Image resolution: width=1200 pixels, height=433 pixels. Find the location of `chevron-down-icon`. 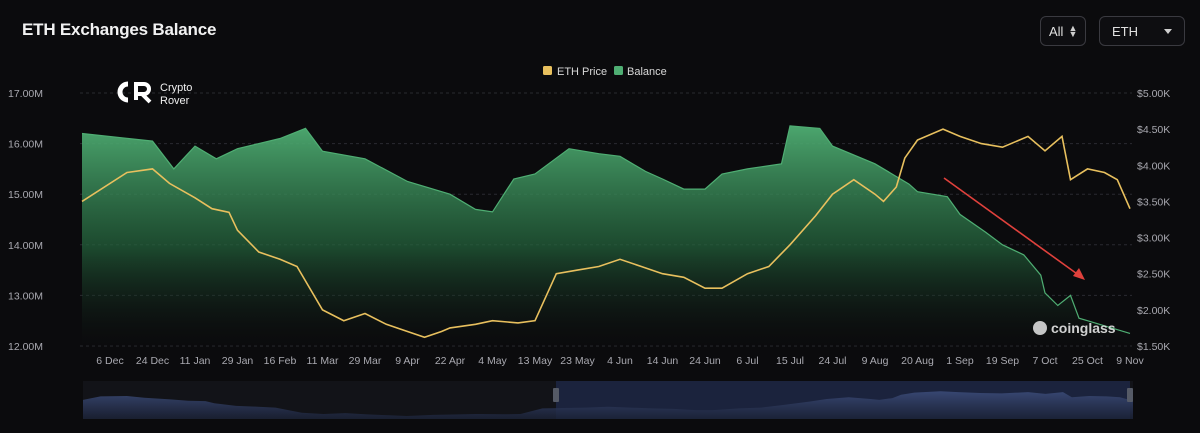

chevron-down-icon is located at coordinates (1168, 31).